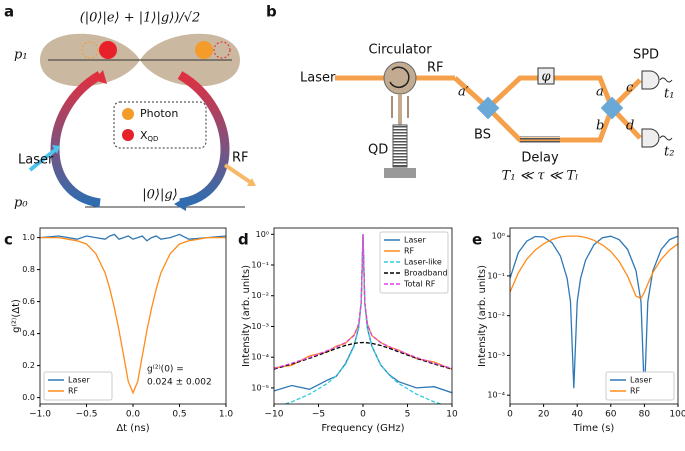 Image resolution: width=685 pixels, height=451 pixels. I want to click on qd, so click(108, 50).